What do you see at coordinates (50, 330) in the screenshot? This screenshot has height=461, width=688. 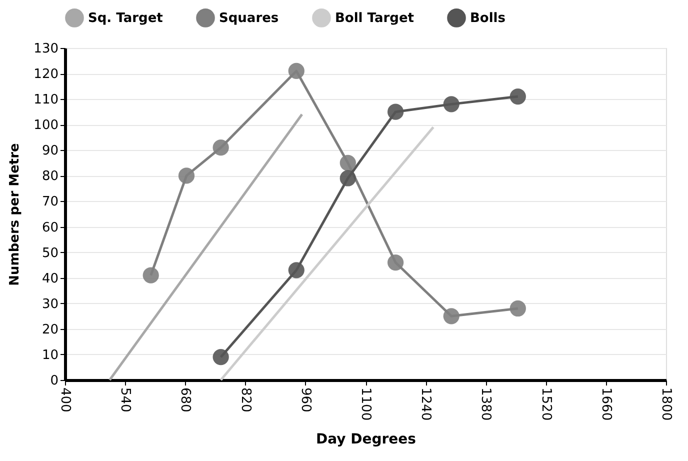 I see `y-tick-label: 20` at bounding box center [50, 330].